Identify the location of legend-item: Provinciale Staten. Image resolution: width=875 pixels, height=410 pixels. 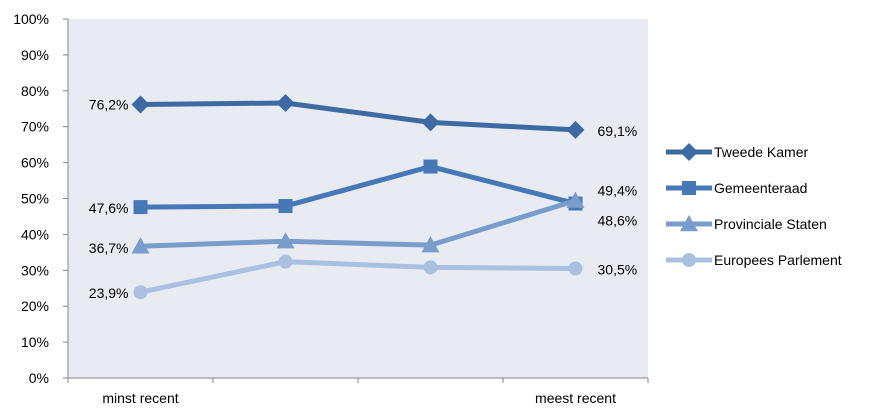
(746, 223).